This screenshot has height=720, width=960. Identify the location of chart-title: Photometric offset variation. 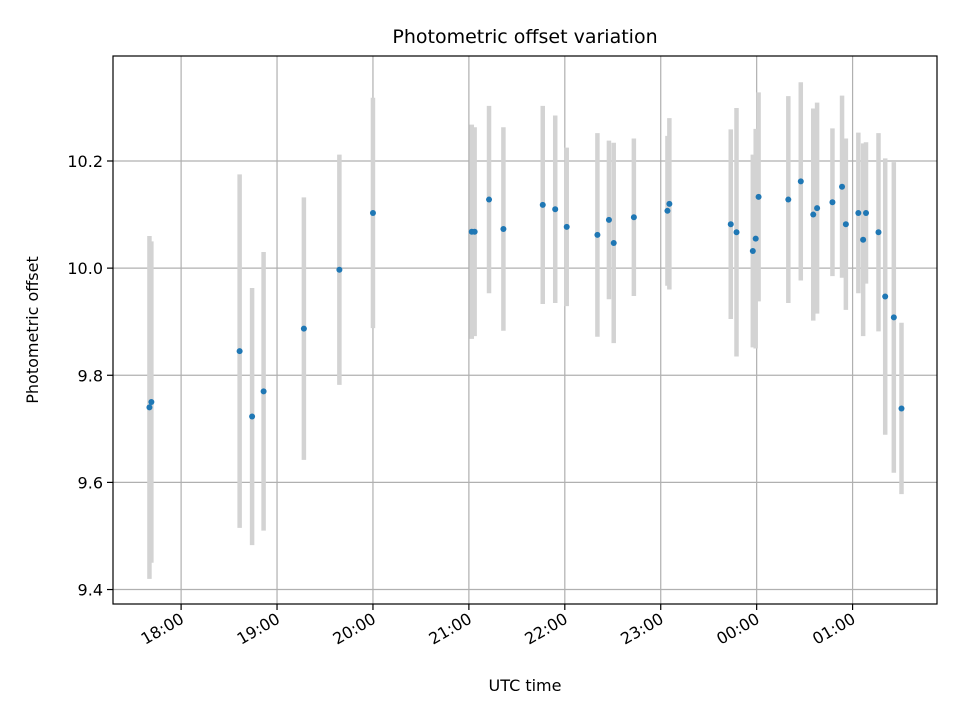
(524, 37).